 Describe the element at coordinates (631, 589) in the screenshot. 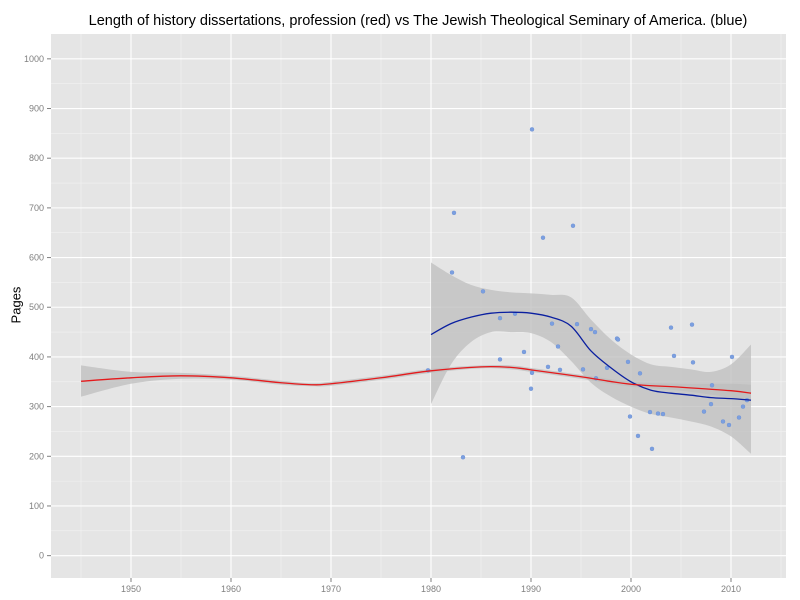

I see `x-tick-label: 2000` at that location.